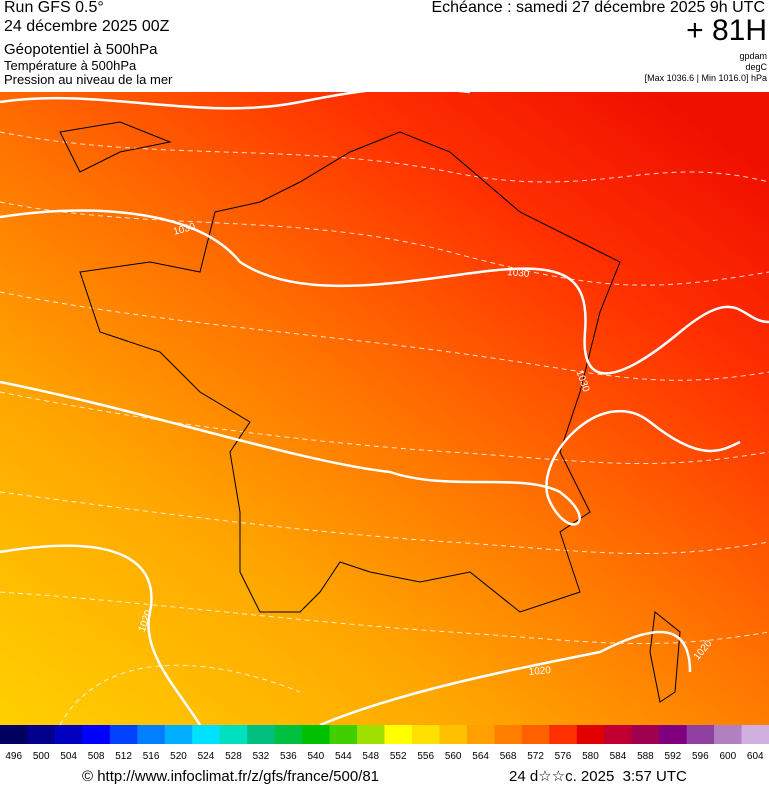  I want to click on legend-label: 508, so click(96, 756).